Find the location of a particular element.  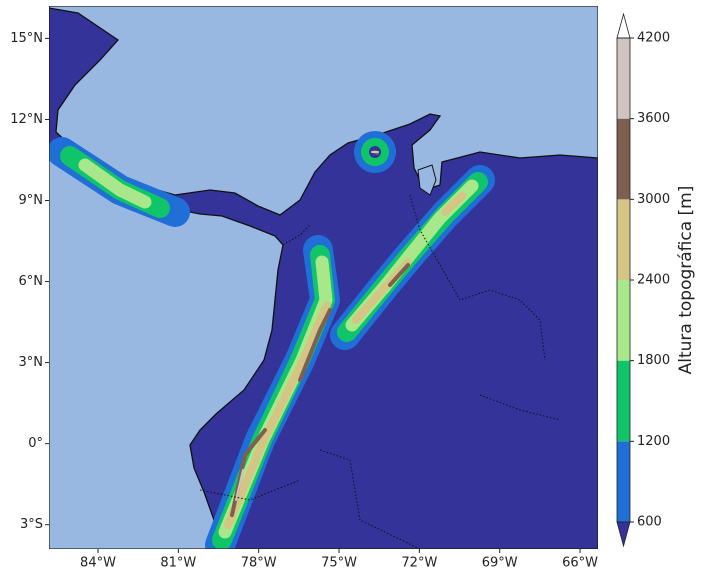

y-tick-label: 15°N is located at coordinates (26, 38).